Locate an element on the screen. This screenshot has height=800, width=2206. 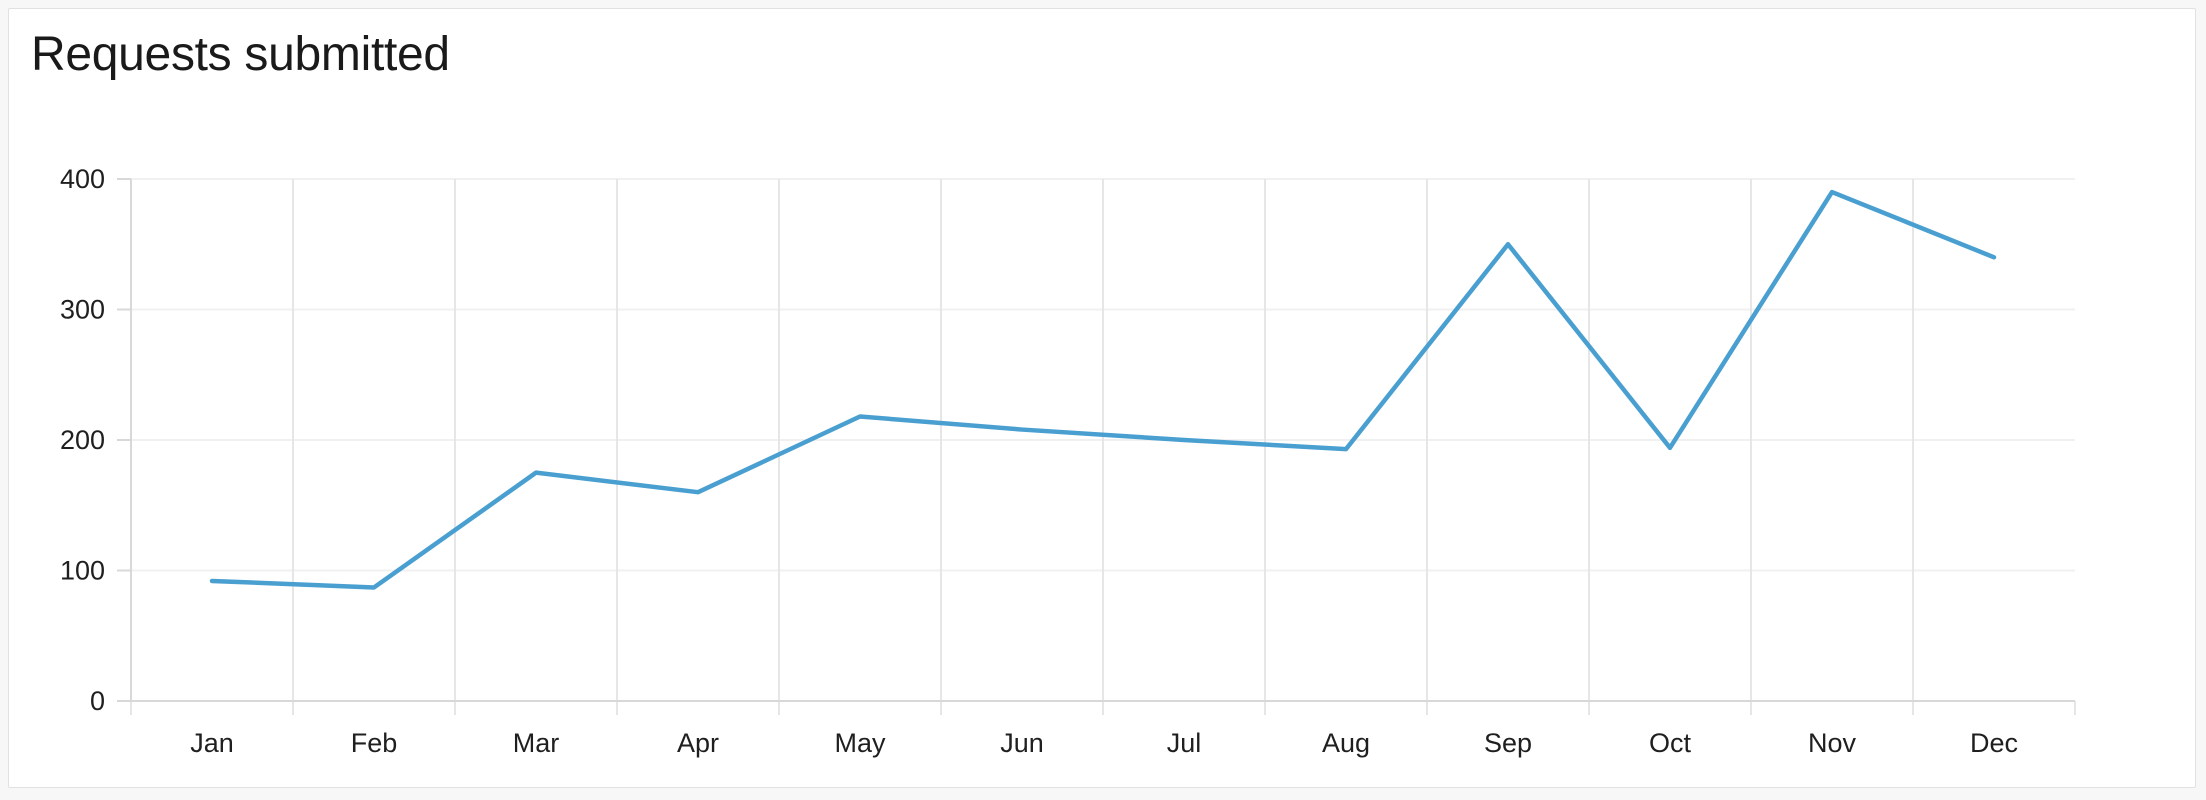
page-title: Requests submitted is located at coordinates (240, 54).